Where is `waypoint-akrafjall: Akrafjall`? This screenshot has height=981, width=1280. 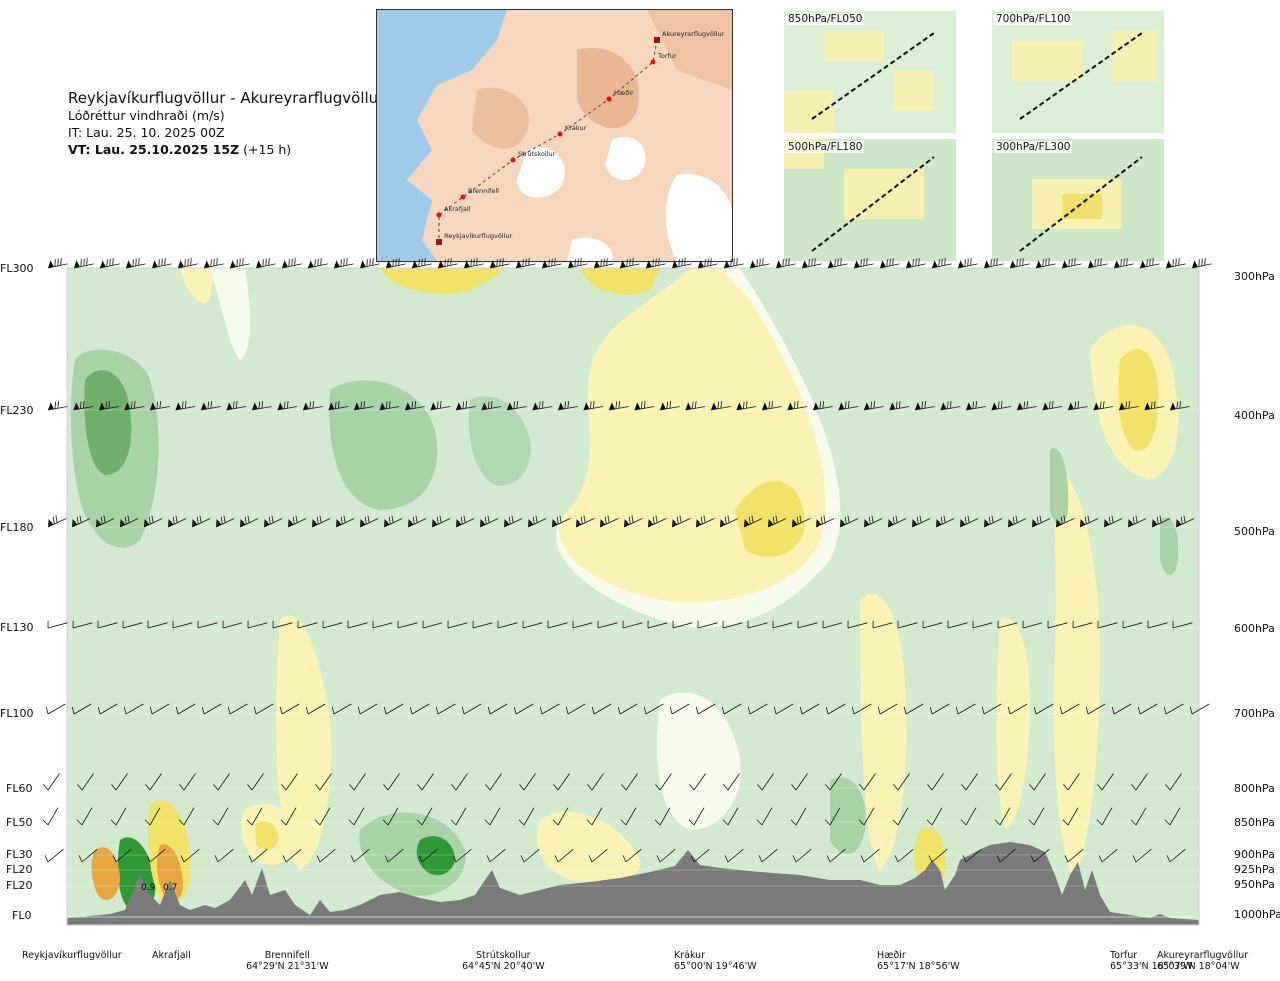 waypoint-akrafjall: Akrafjall is located at coordinates (171, 955).